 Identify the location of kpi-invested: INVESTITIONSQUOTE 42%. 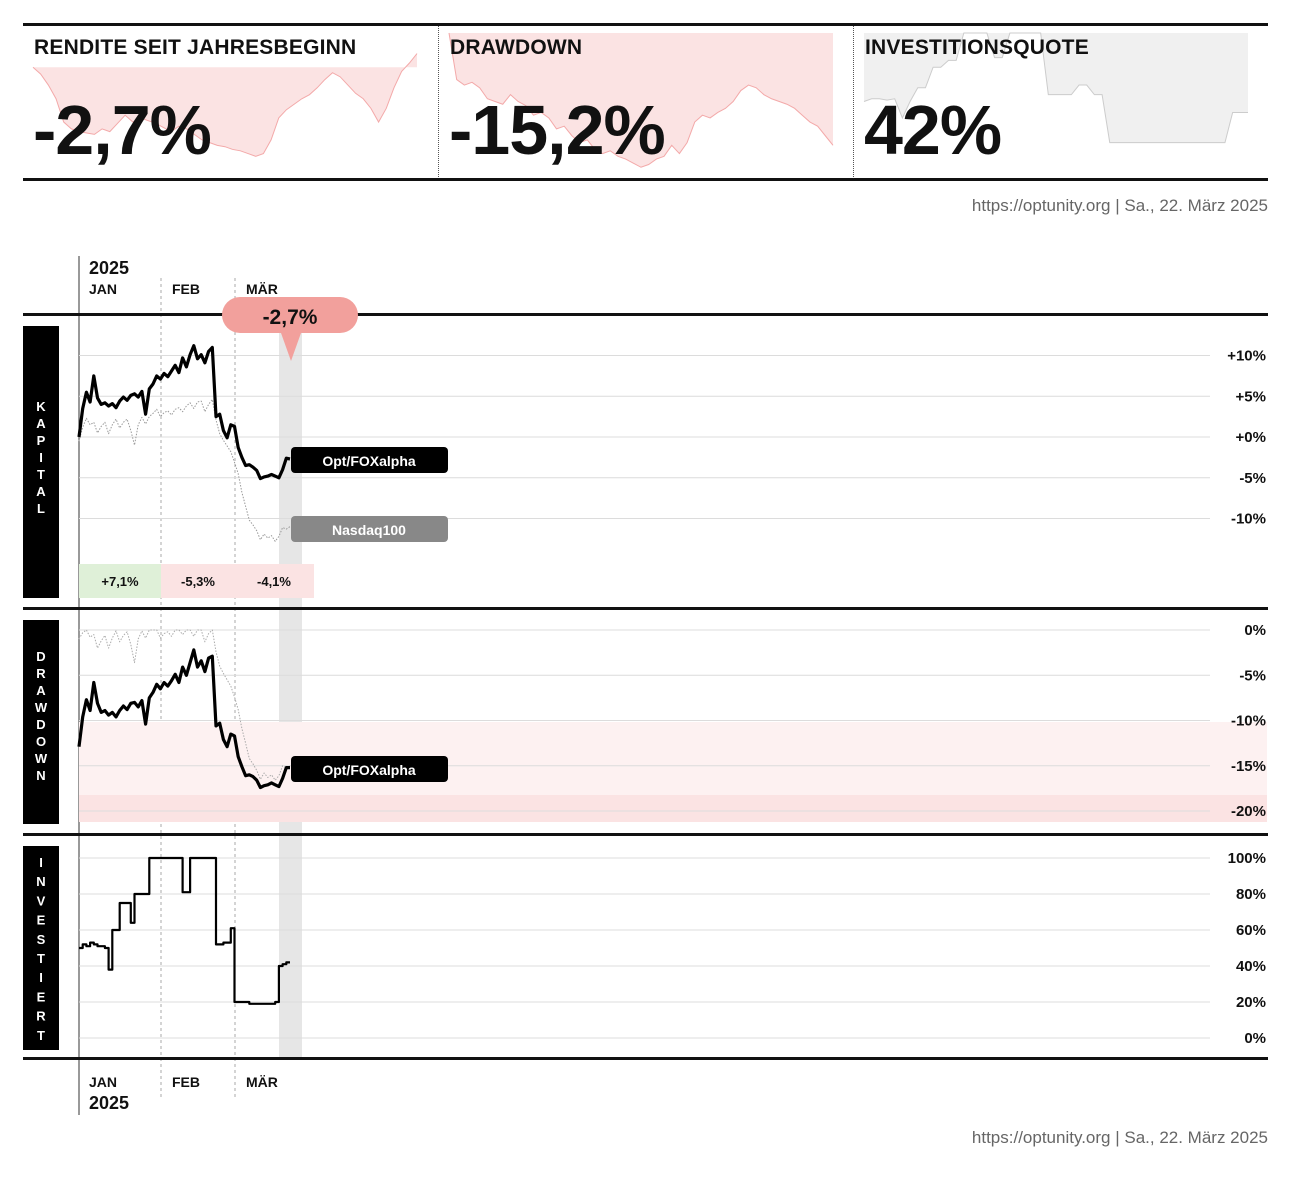
(1060, 102).